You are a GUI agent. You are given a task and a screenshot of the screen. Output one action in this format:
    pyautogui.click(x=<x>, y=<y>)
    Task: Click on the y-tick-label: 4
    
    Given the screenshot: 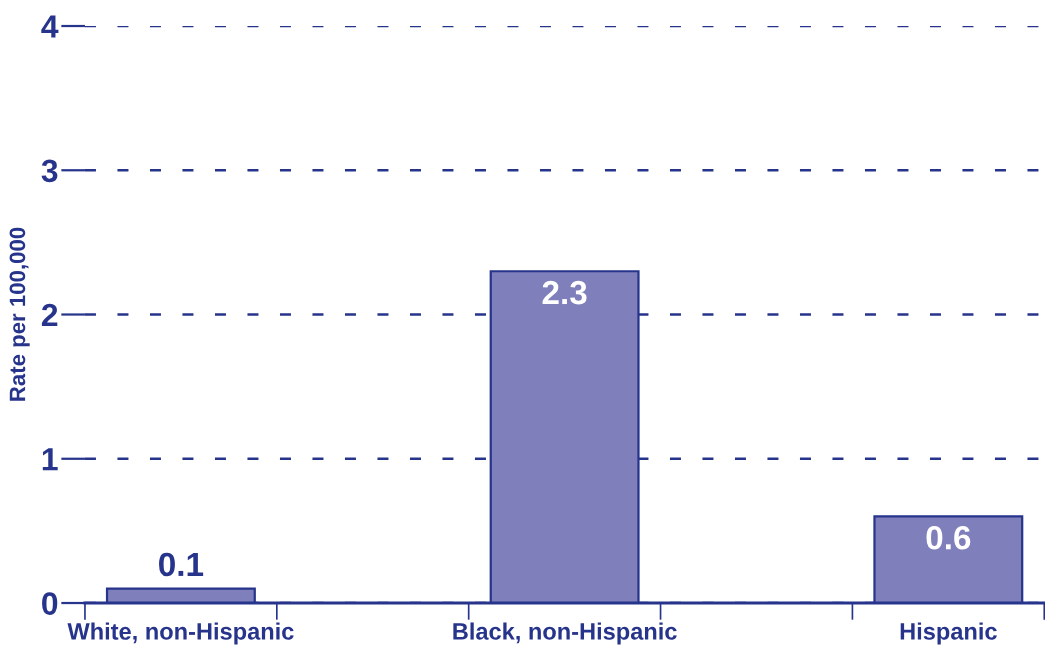 What is the action you would take?
    pyautogui.click(x=50, y=26)
    